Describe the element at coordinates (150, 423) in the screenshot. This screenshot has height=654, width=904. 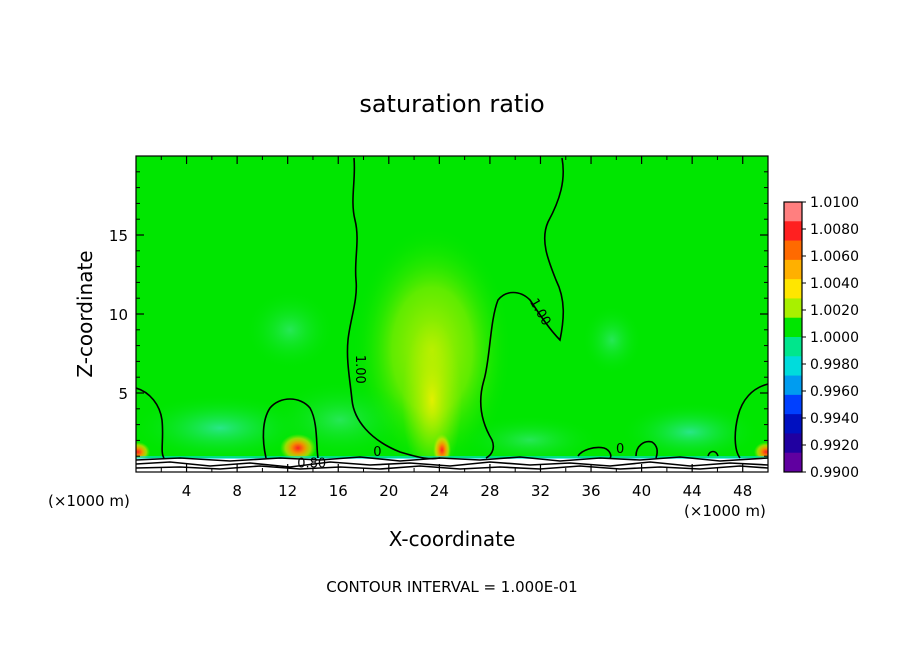
I see `contour-left-edge` at that location.